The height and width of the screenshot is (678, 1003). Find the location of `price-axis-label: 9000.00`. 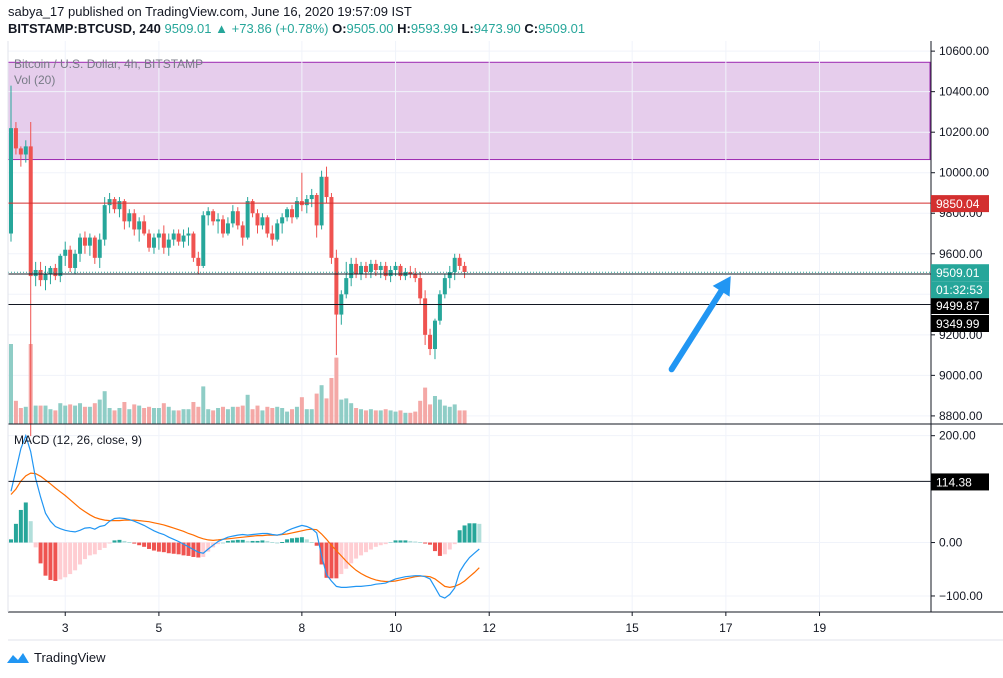

price-axis-label: 9000.00 is located at coordinates (961, 375).